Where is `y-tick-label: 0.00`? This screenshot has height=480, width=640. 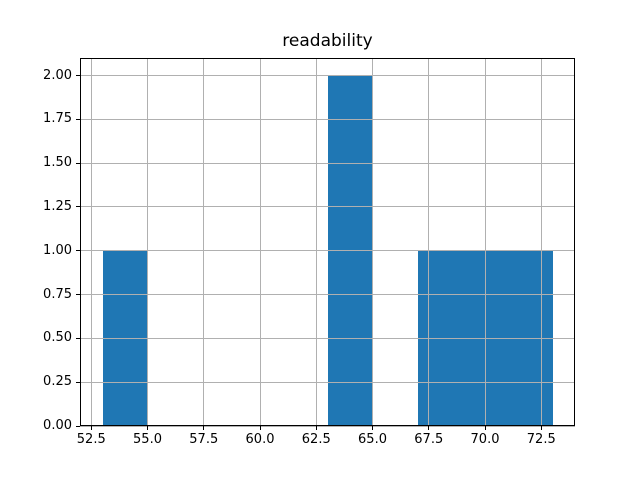
y-tick-label: 0.00 is located at coordinates (57, 425).